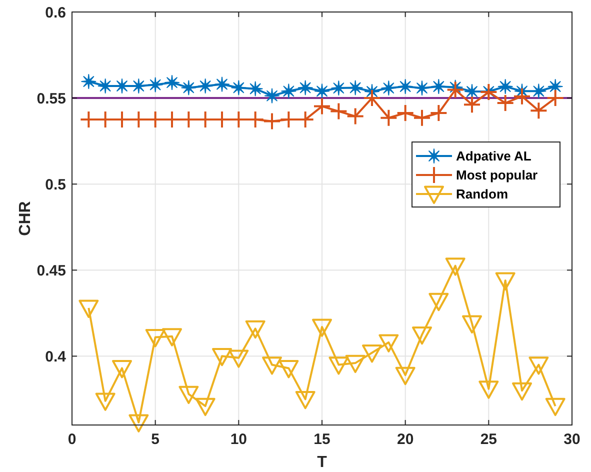  I want to click on x-tick-label: 30, so click(572, 439).